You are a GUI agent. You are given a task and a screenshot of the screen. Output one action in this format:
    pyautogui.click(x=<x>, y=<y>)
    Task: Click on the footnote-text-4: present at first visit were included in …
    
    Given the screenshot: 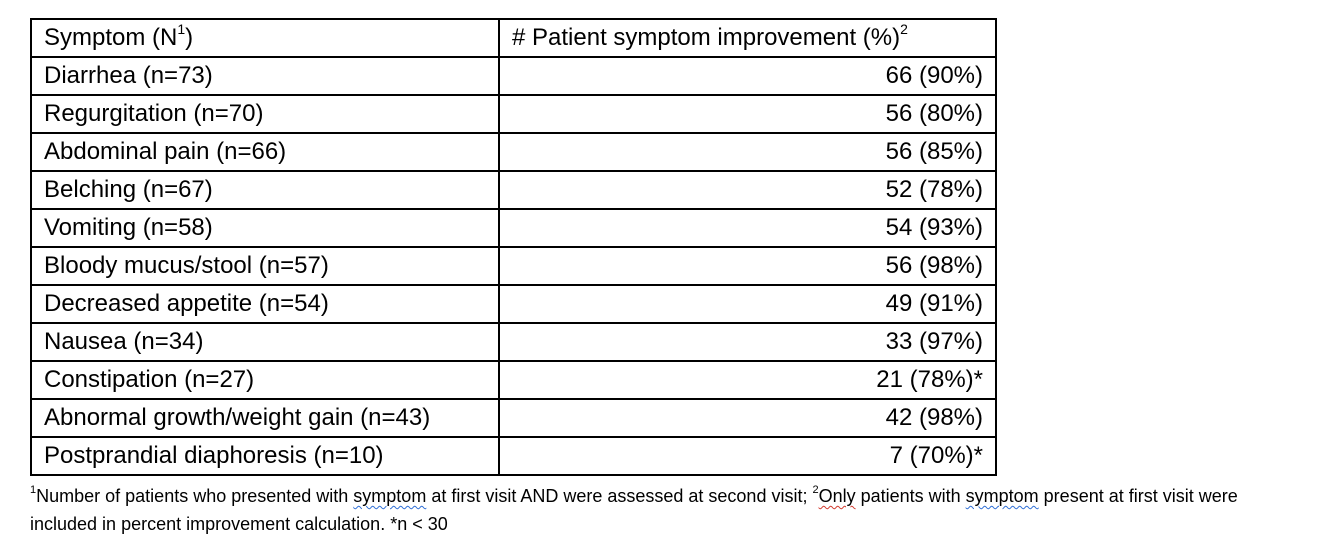 What is the action you would take?
    pyautogui.click(x=634, y=510)
    